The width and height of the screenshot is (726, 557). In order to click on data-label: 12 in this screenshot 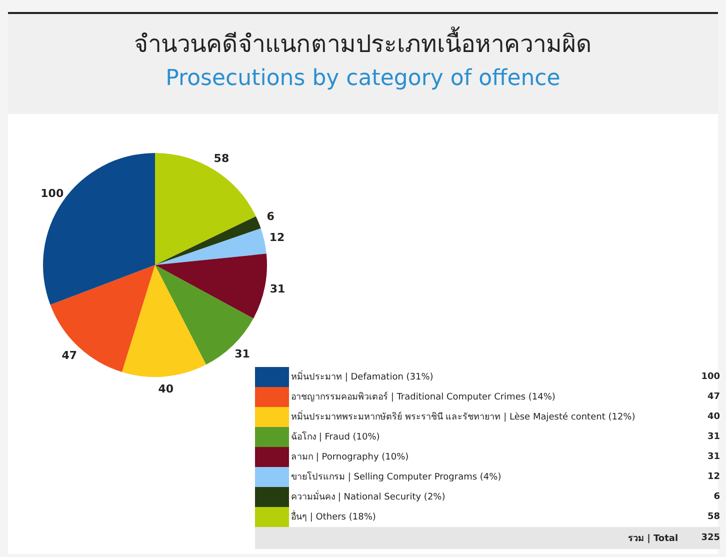, I will do `click(277, 237)`.